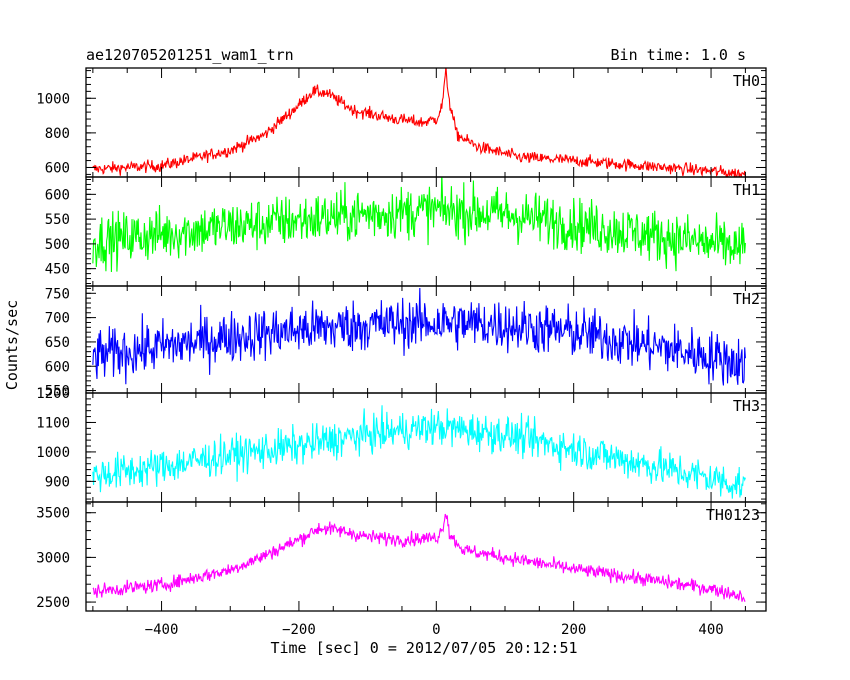  I want to click on y-tick-label: 1200, so click(53, 394).